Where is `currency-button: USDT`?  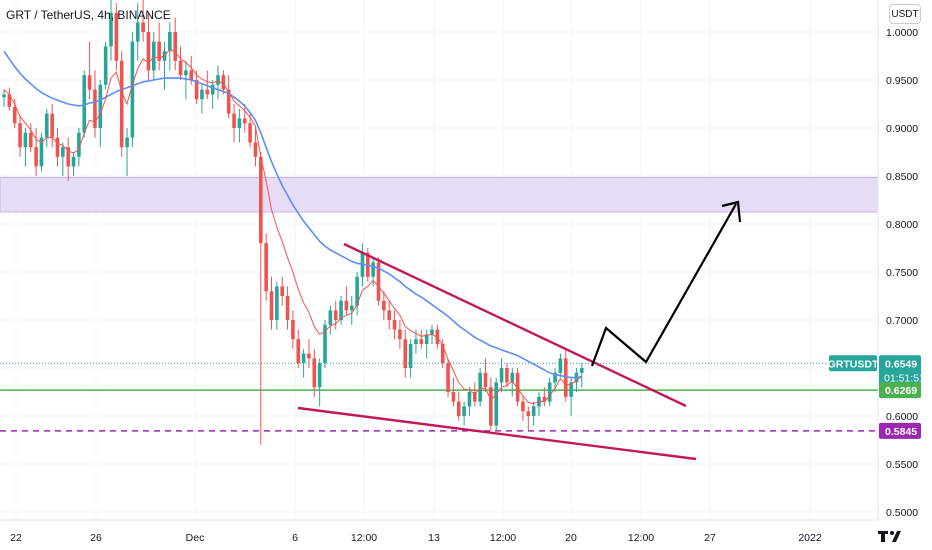
currency-button: USDT is located at coordinates (905, 14).